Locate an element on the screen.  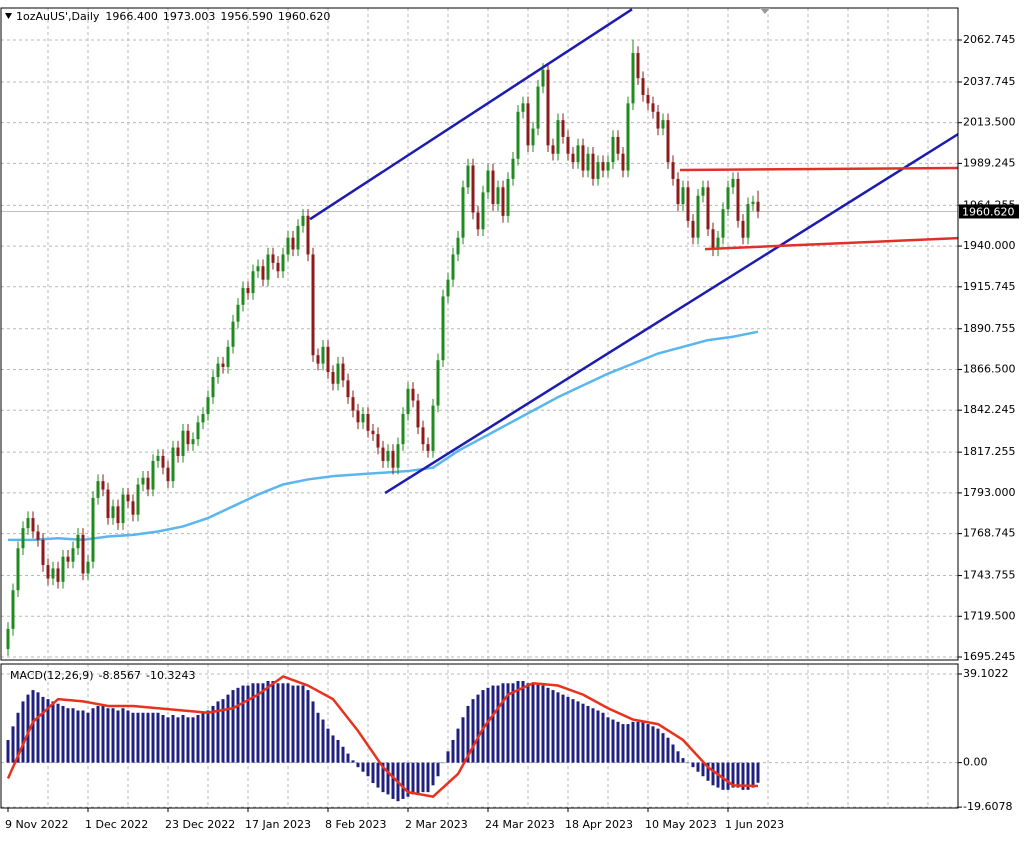
x-tick-label: 18 Apr 2023 is located at coordinates (599, 824).